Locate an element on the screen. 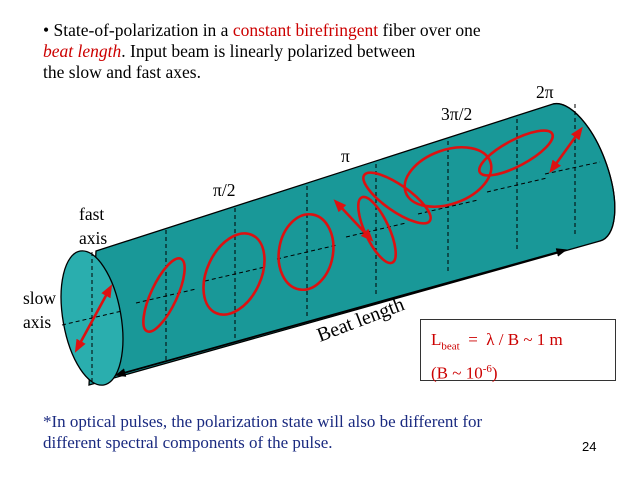 Image resolution: width=638 pixels, height=479 pixels. bullet-highlight-birefringent: constant birefringent is located at coordinates (305, 30).